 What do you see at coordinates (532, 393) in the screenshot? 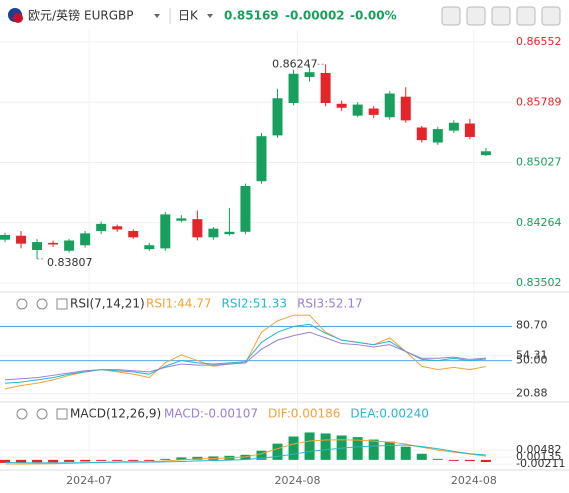
I see `y-tick-label: 20.88` at bounding box center [532, 393].